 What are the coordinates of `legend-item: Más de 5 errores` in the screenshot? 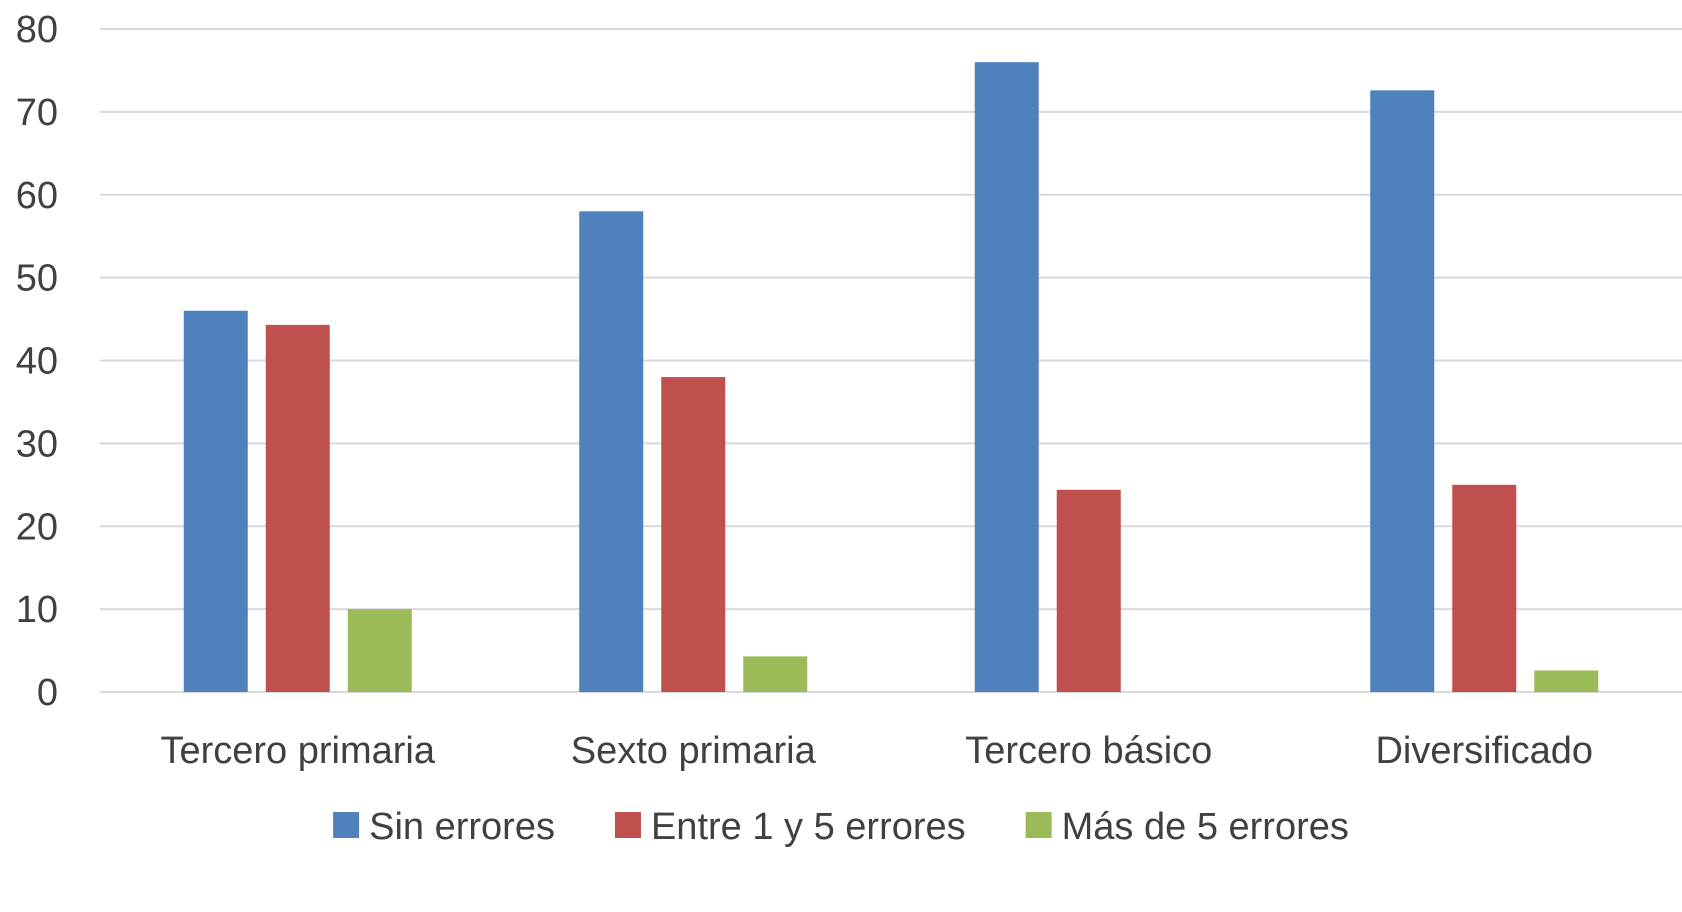 It's located at (1187, 827).